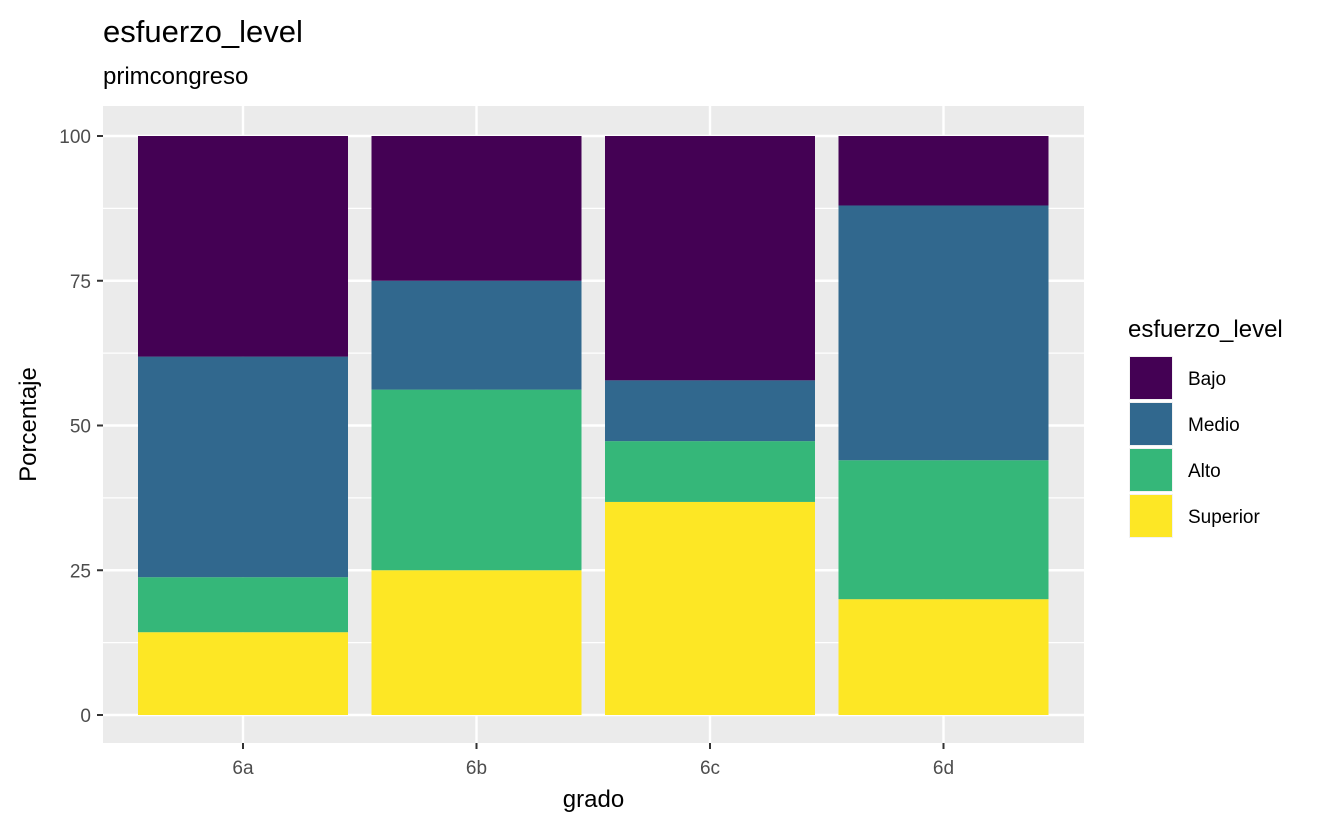 This screenshot has height=830, width=1344. I want to click on legend-label-alto: Alto, so click(1204, 471).